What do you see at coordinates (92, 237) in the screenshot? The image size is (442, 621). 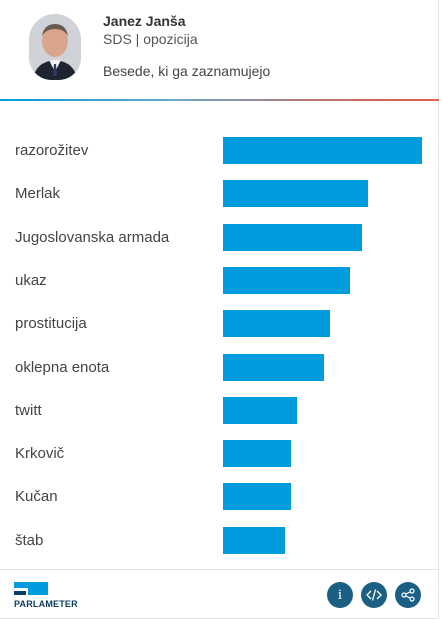 I see `bar-label: Jugoslovanska armada` at bounding box center [92, 237].